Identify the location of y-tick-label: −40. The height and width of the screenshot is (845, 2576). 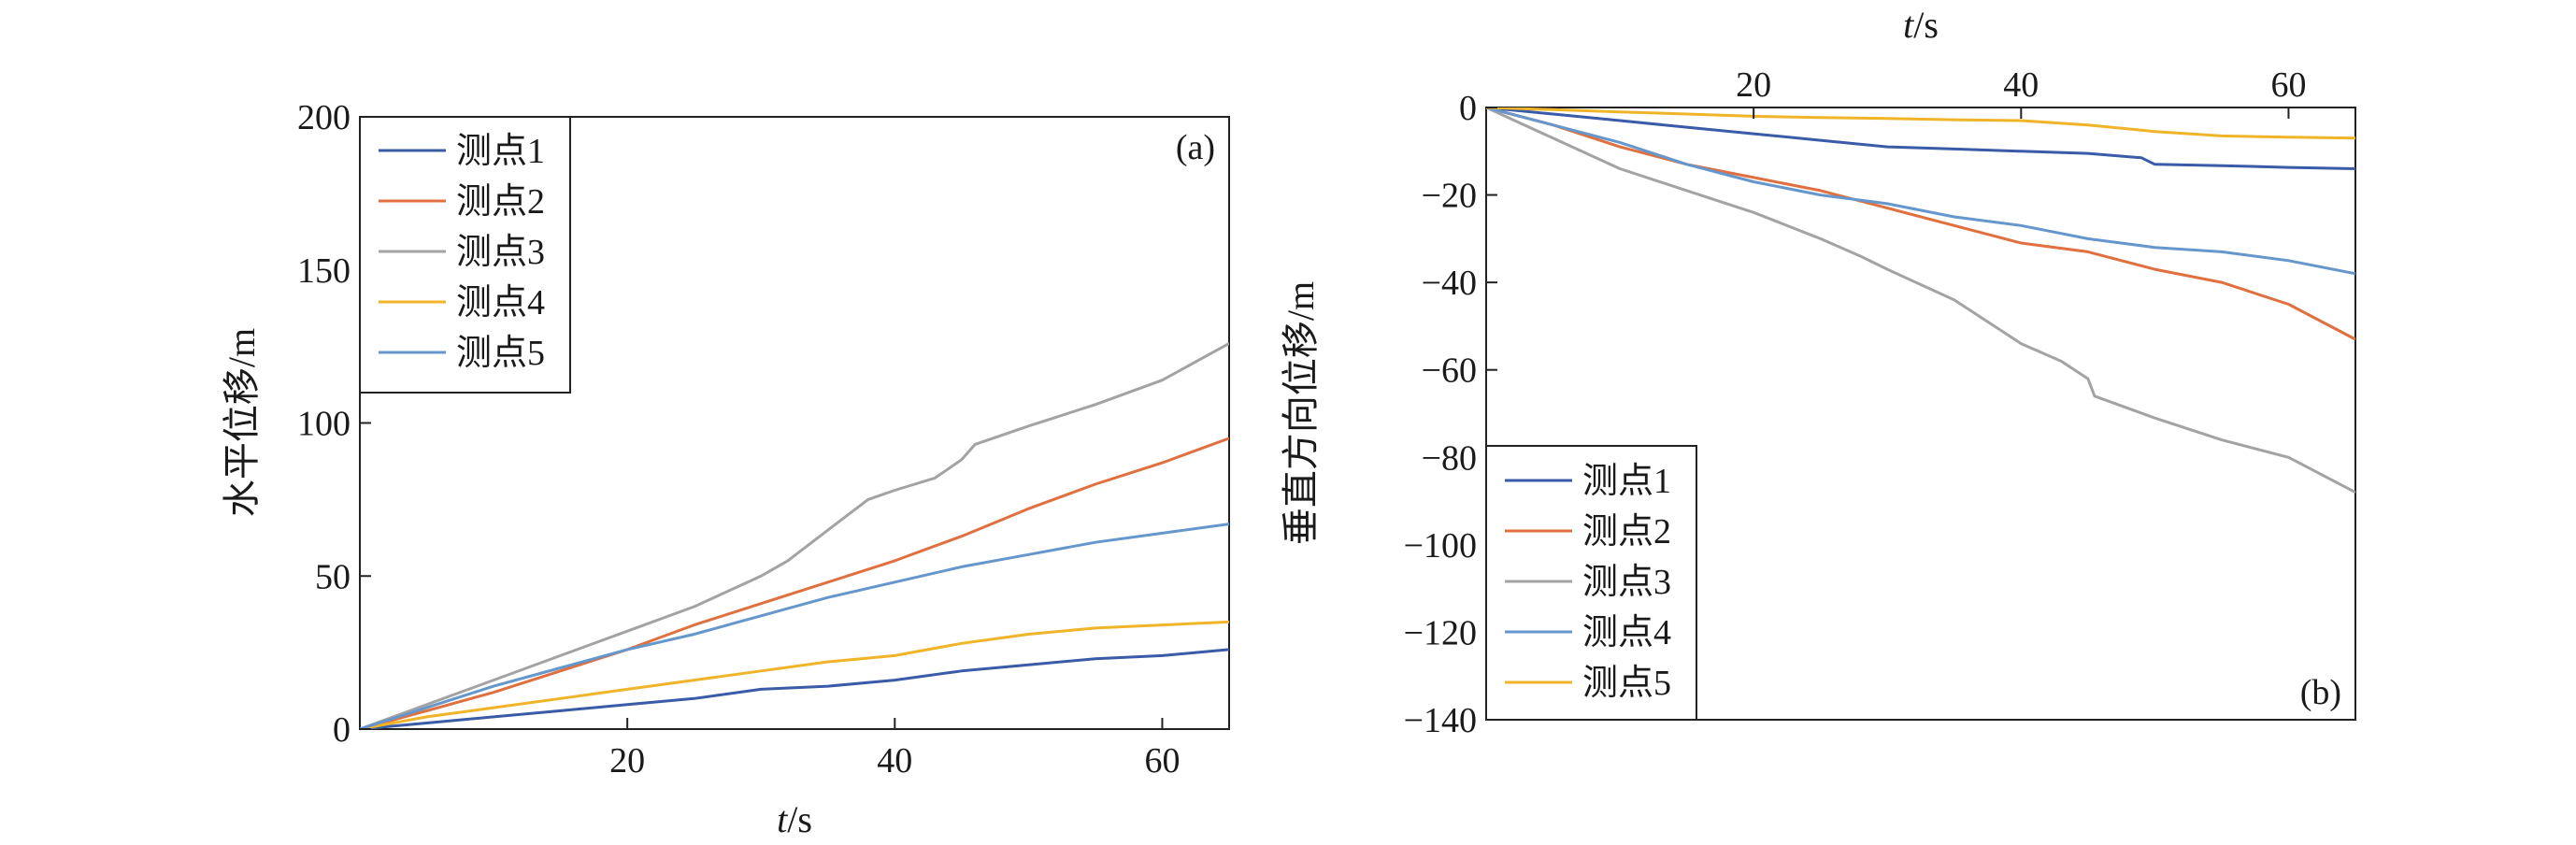
(1449, 283).